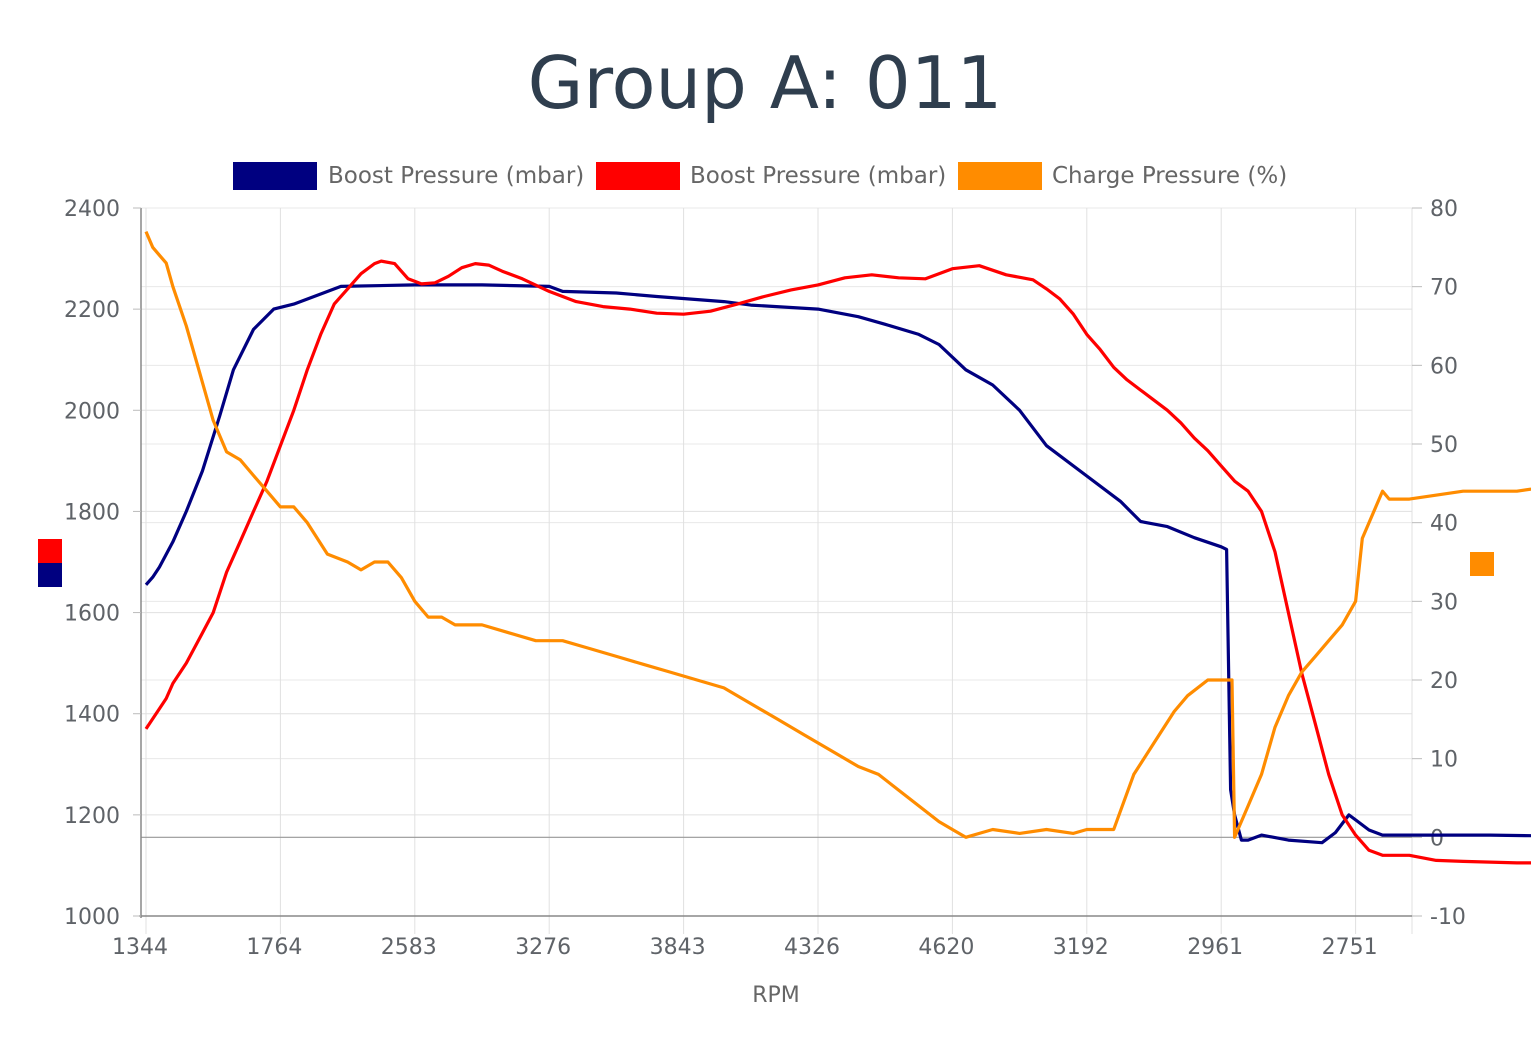  What do you see at coordinates (92, 614) in the screenshot?
I see `y-tick-label: 1600` at bounding box center [92, 614].